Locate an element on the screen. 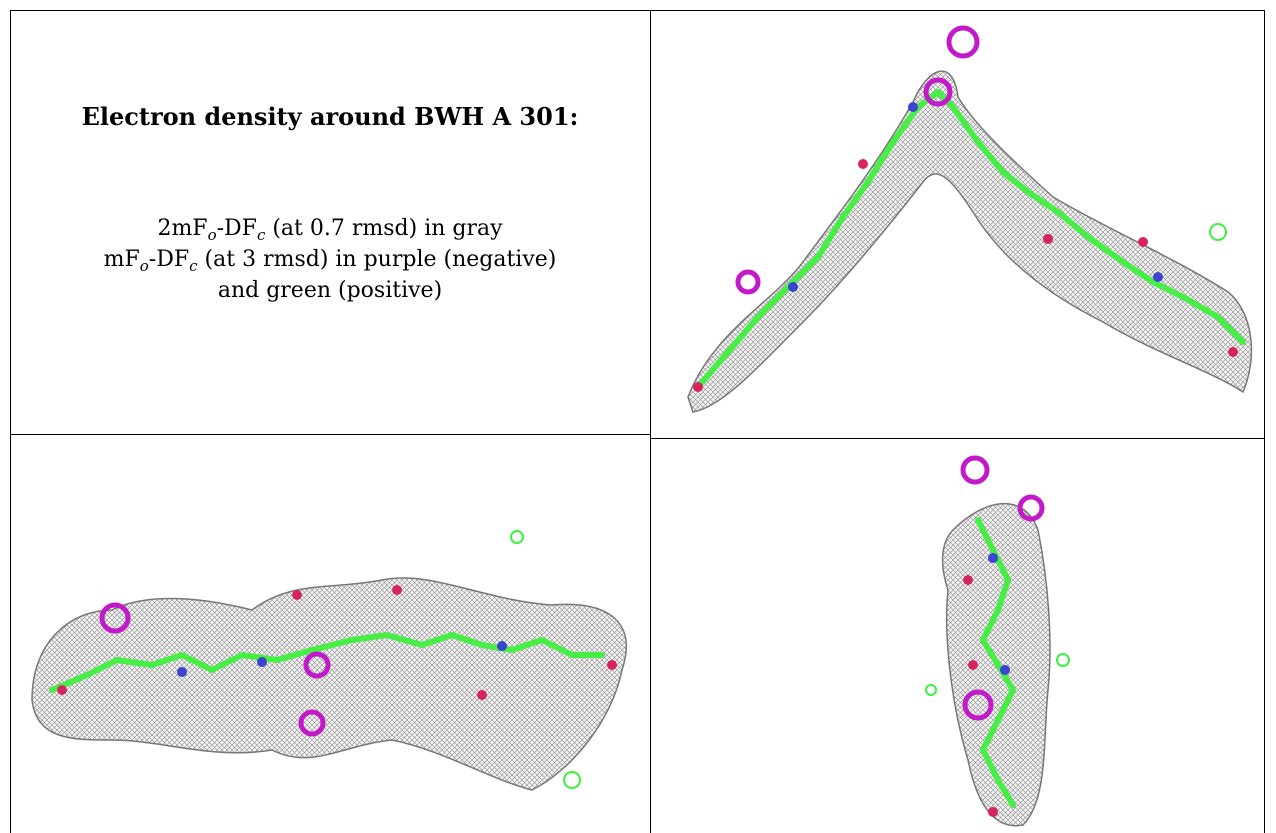 The image size is (1276, 833). caption-line-1: 2mFo-DFc (at 0.7 rmsd) in gray is located at coordinates (330, 230).